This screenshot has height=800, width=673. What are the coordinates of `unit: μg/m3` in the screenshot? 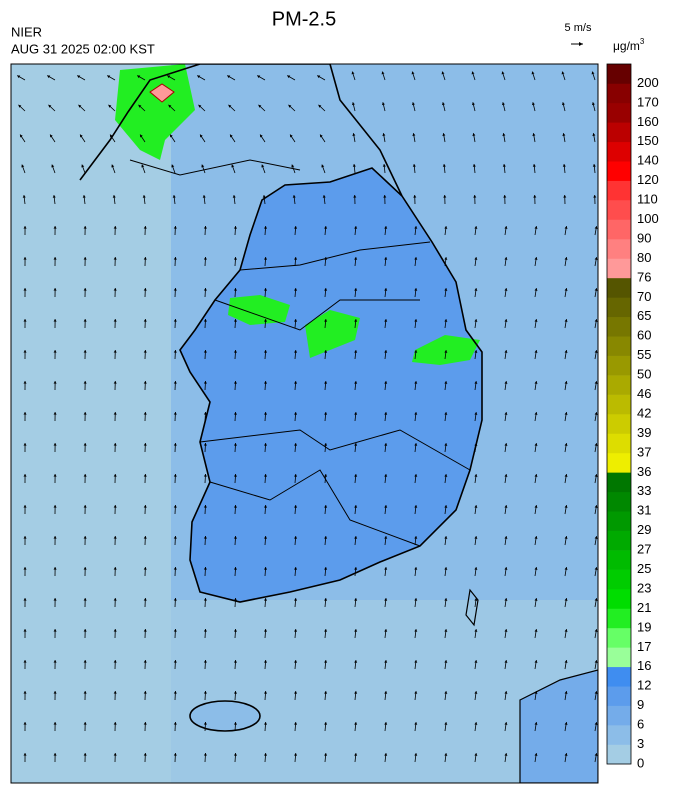 It's located at (629, 45).